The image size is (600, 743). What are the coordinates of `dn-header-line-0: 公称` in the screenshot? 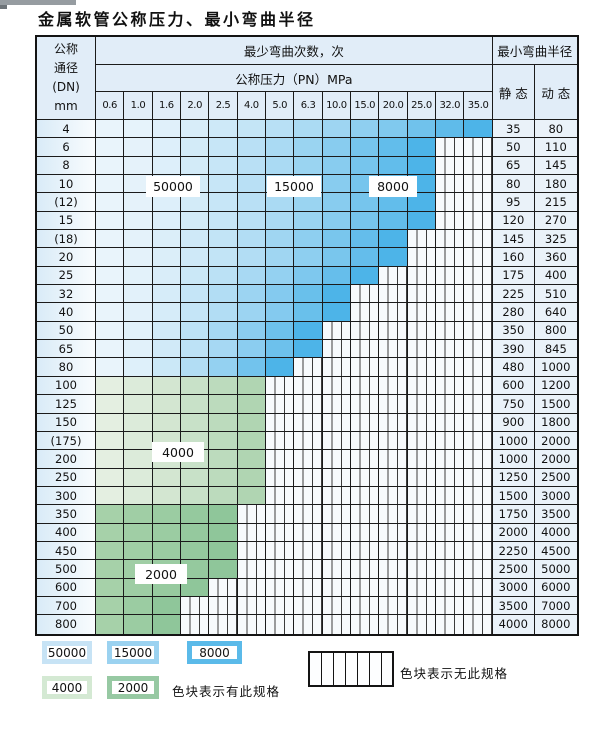 It's located at (65, 49).